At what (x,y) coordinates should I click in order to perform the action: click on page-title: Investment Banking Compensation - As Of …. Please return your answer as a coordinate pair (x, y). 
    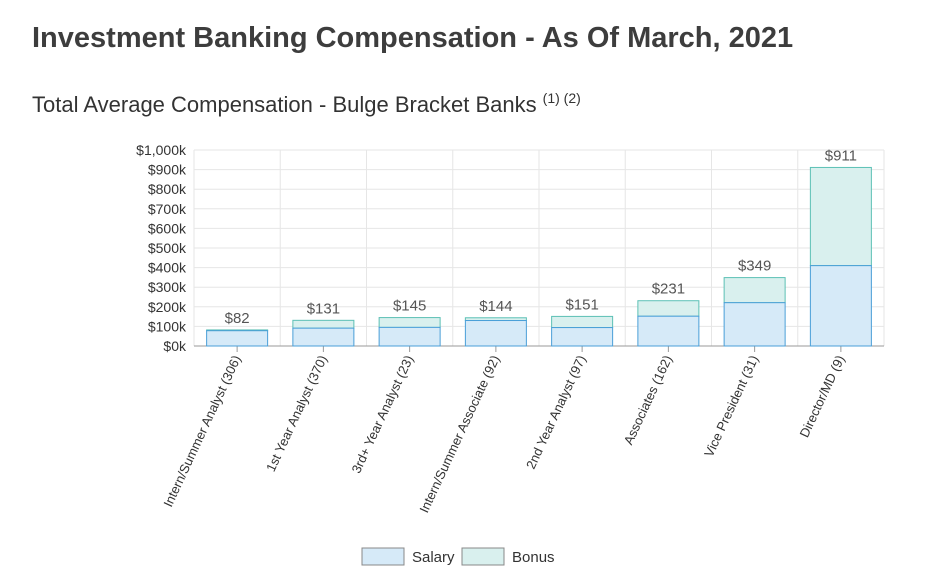
    Looking at the image, I should click on (413, 38).